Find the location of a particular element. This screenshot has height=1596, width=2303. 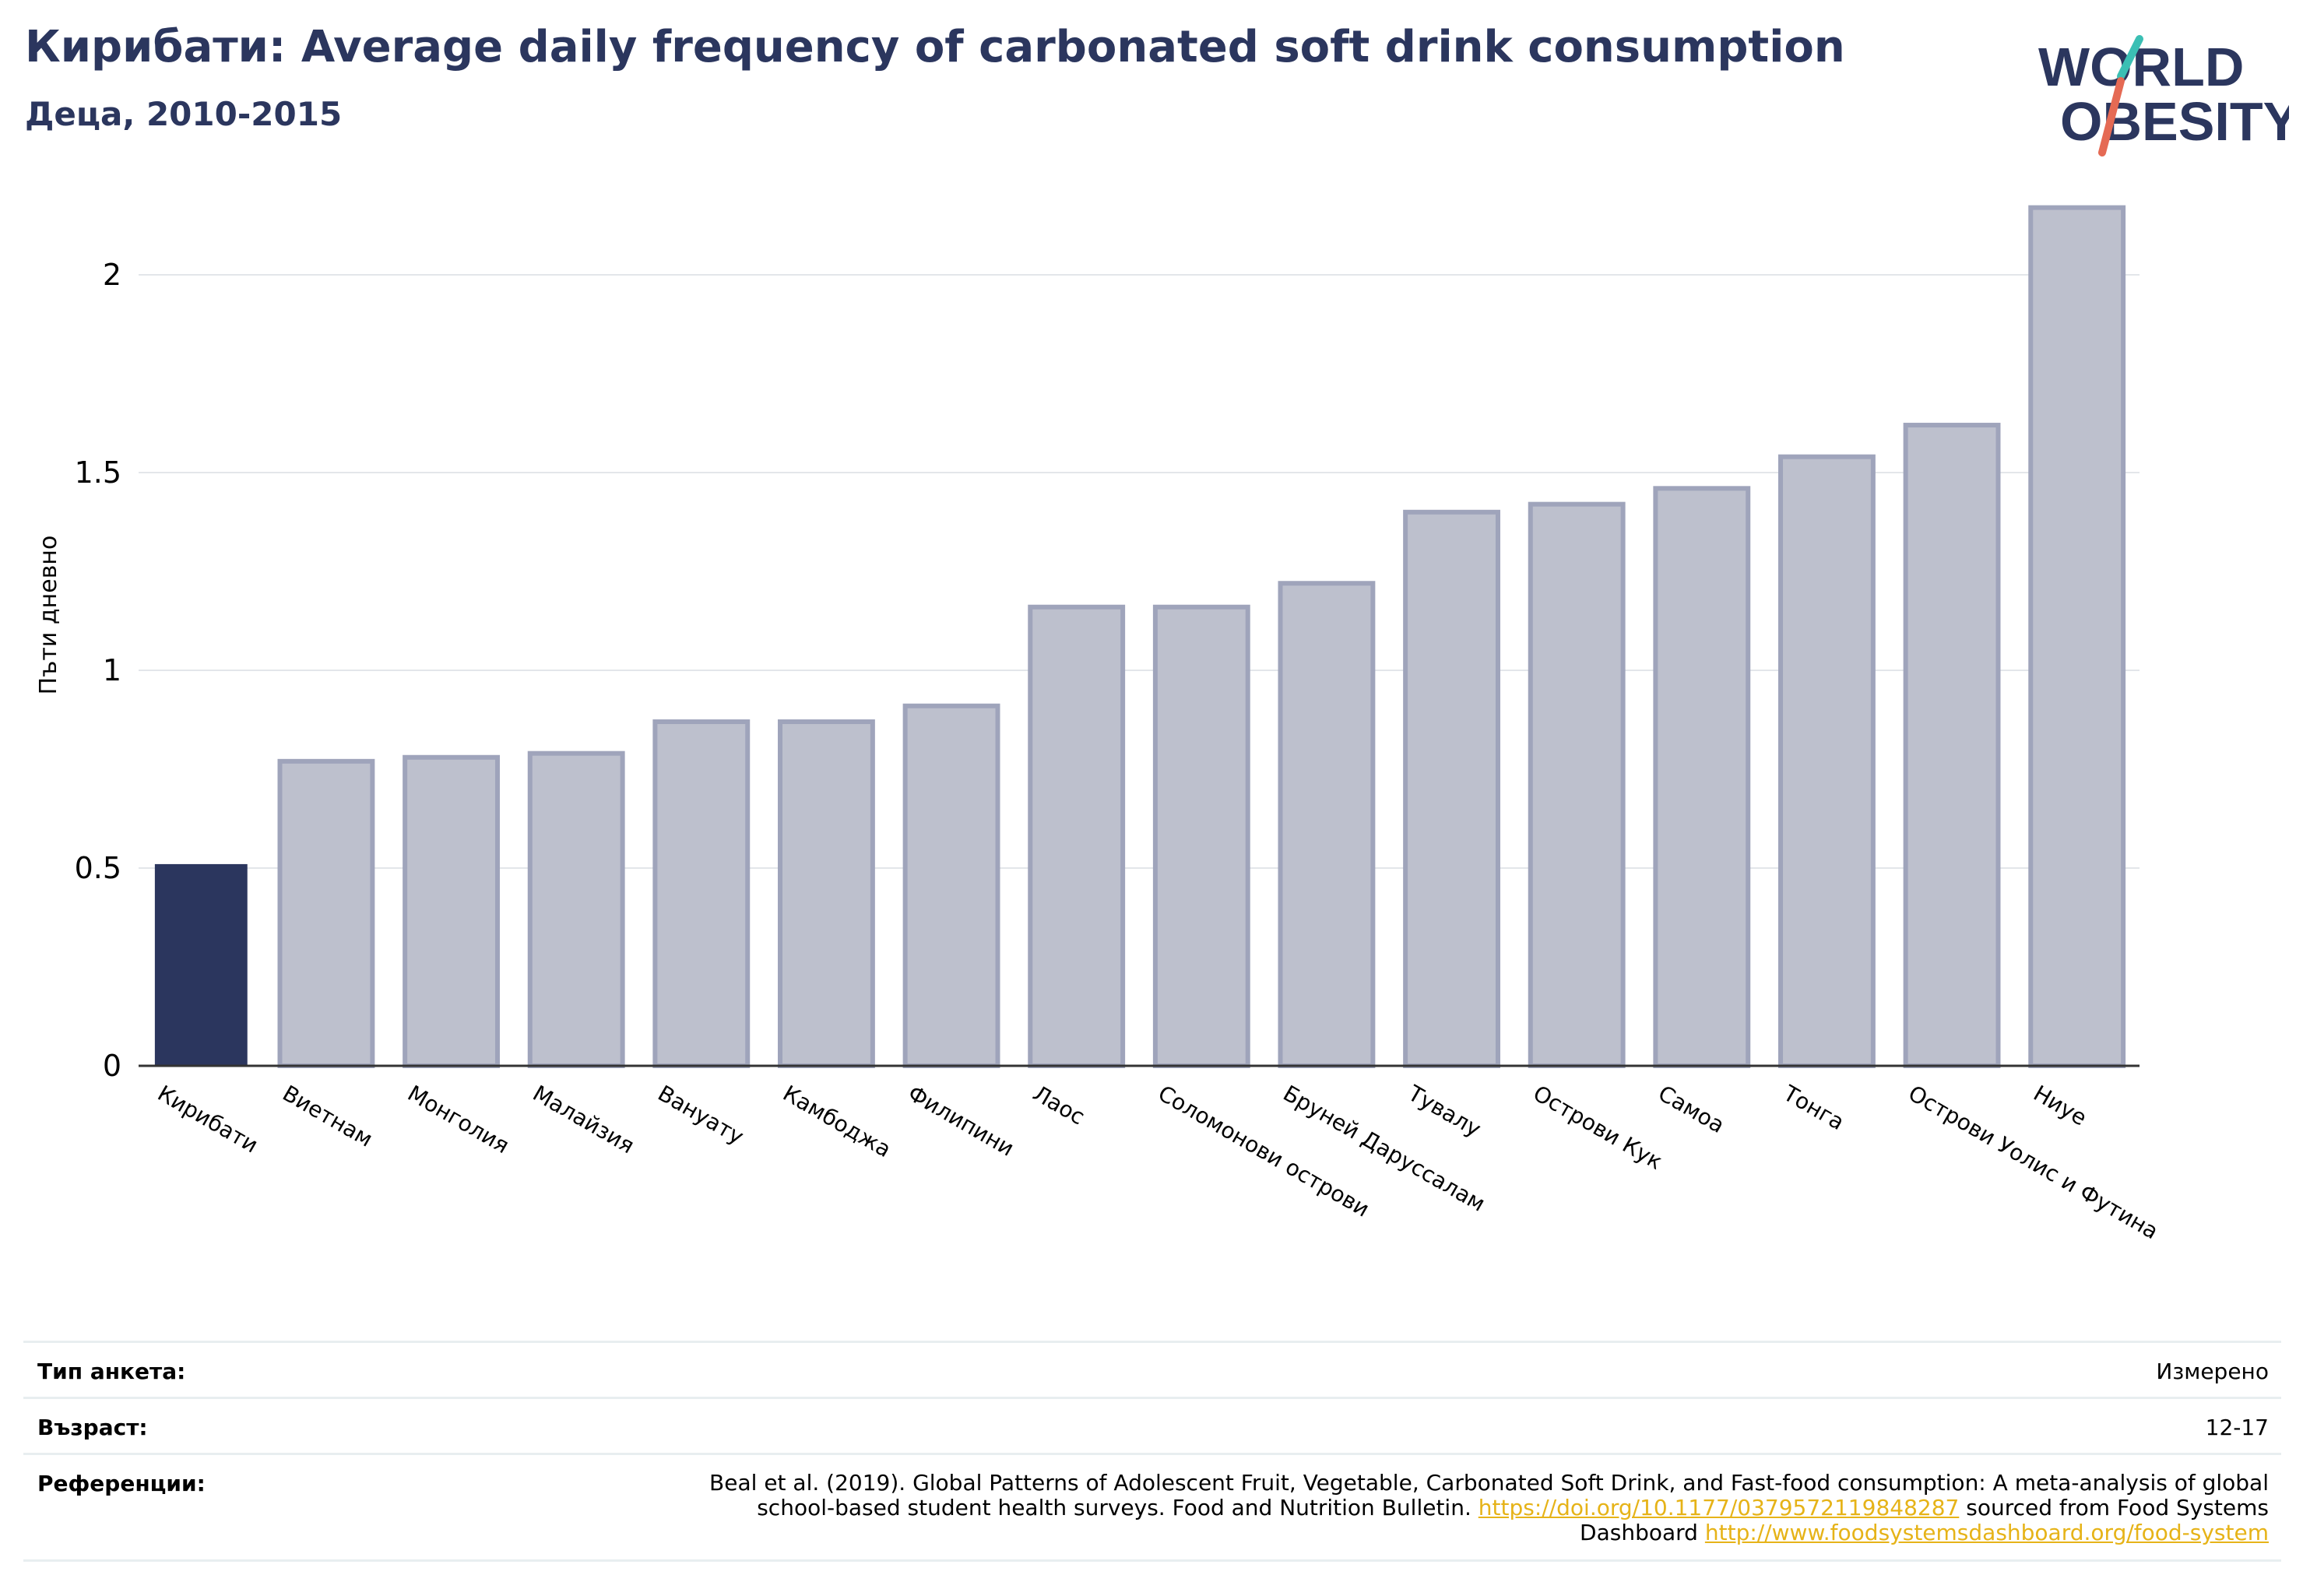

x-tick-label: Самоа is located at coordinates (1691, 1109).